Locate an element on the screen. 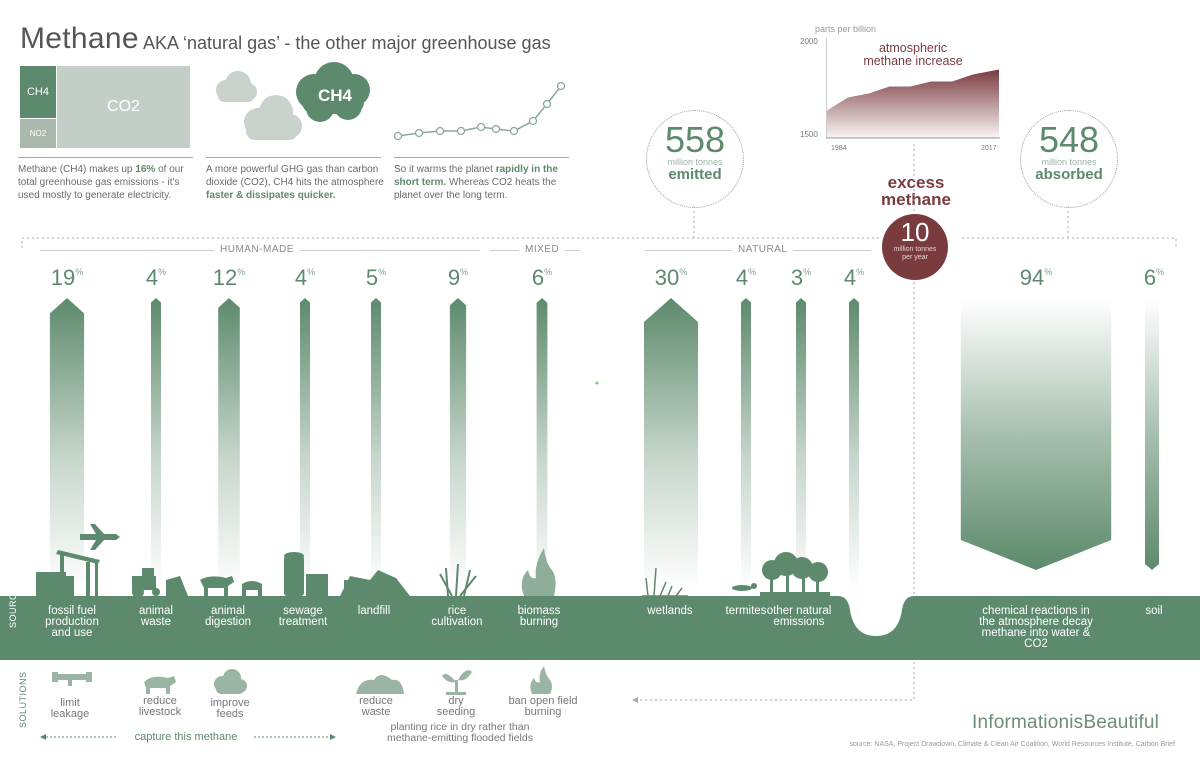  source-label-wetlands: wetlands is located at coordinates (670, 611).